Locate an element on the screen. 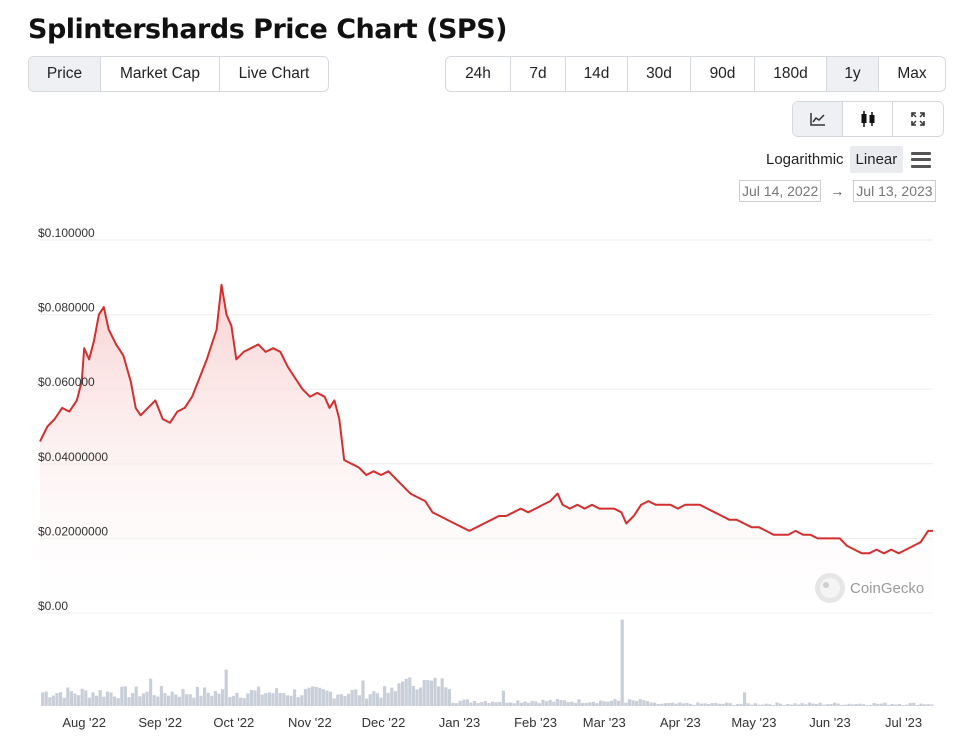 The width and height of the screenshot is (964, 747). range-90d-button: 90d is located at coordinates (723, 74).